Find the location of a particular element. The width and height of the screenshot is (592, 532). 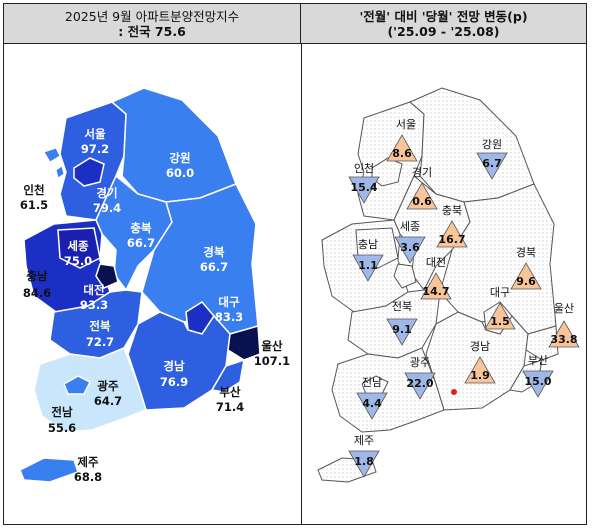

outline-gwangju is located at coordinates (375, 385).